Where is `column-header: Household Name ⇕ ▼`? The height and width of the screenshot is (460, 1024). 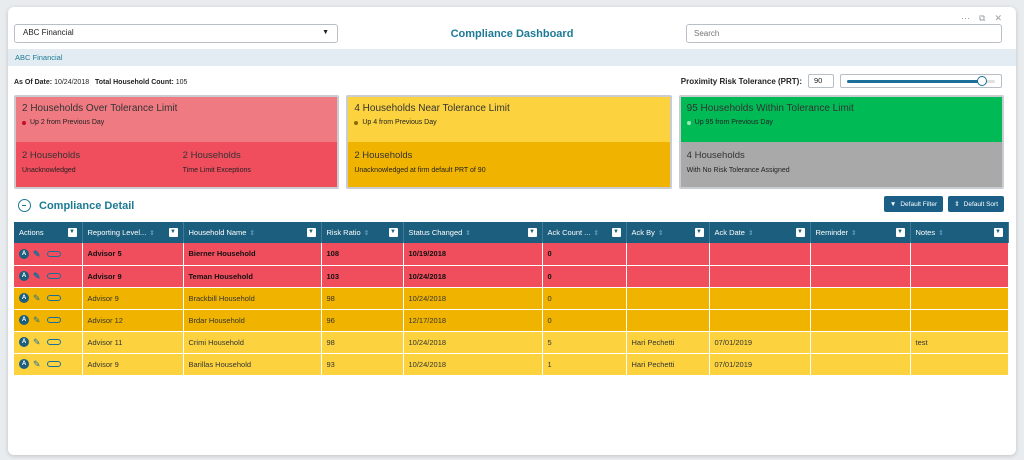 column-header: Household Name ⇕ ▼ is located at coordinates (252, 232).